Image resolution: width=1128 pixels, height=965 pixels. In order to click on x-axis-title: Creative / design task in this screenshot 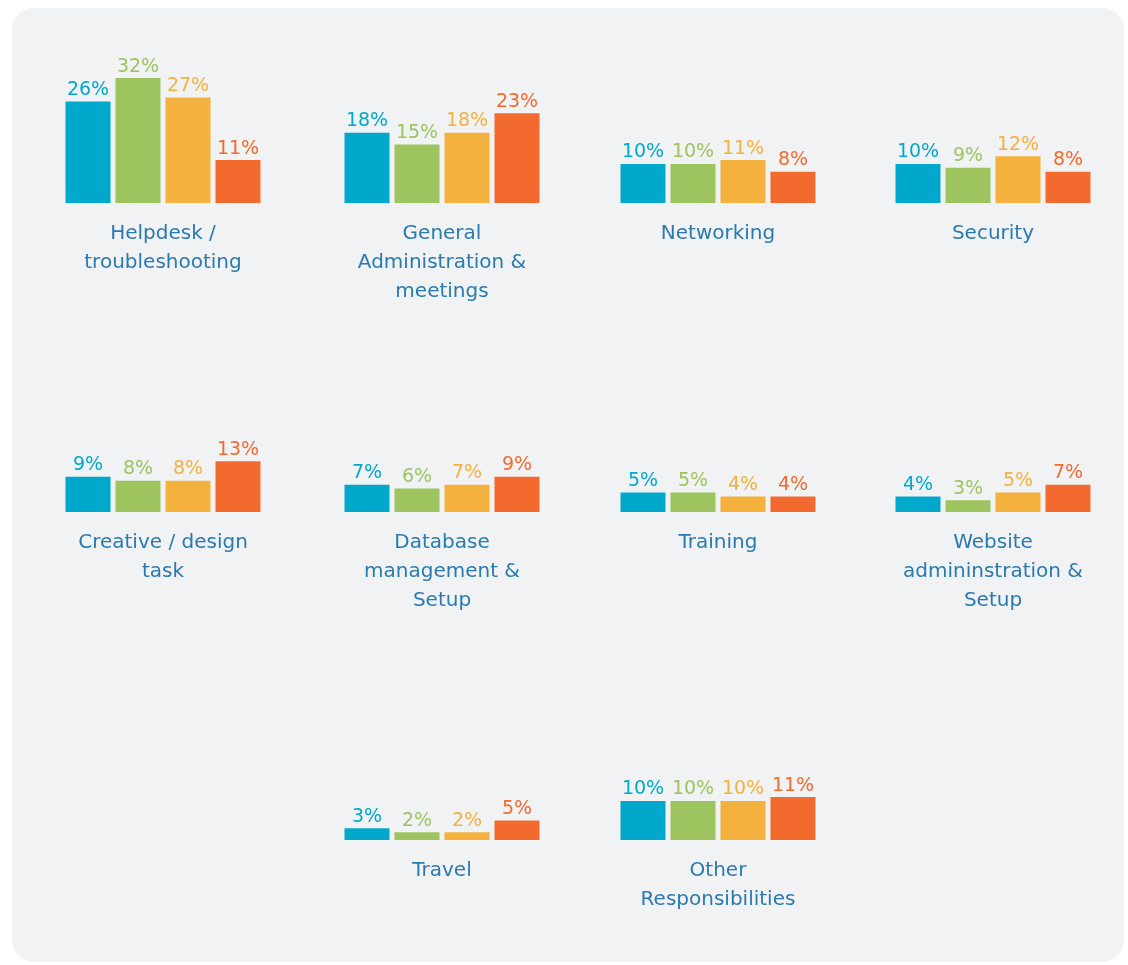, I will do `click(163, 556)`.